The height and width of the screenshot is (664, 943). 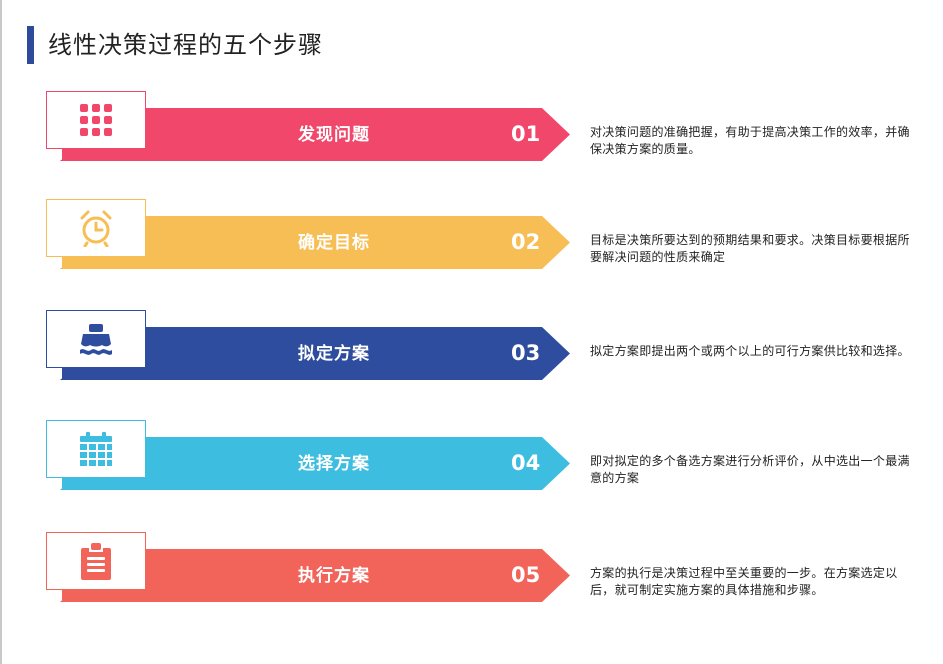 I want to click on step-description: 目标是决策所要达到的预期结果和要求。决策目标要根据所要解决问题的性质来确定, so click(x=750, y=248).